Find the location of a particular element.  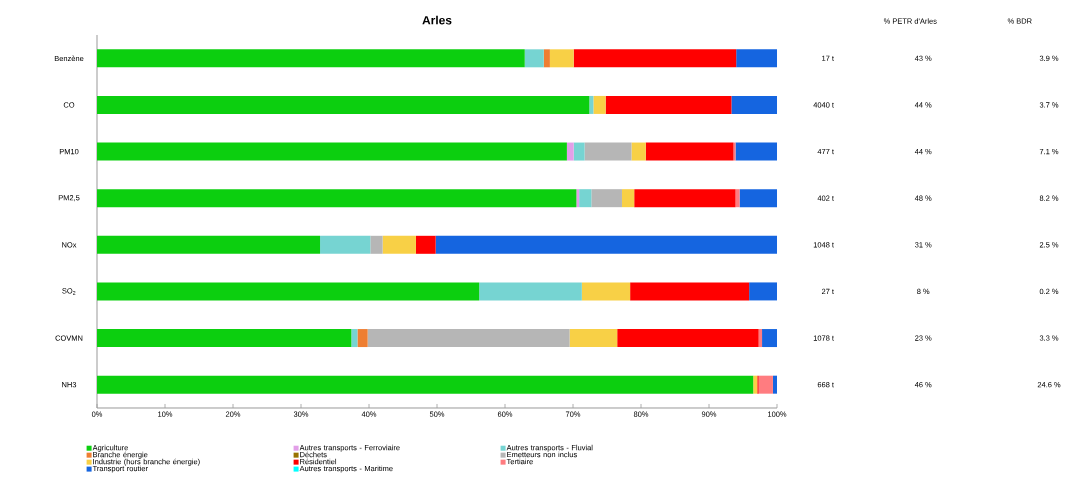

chart-title: Arles is located at coordinates (437, 20).